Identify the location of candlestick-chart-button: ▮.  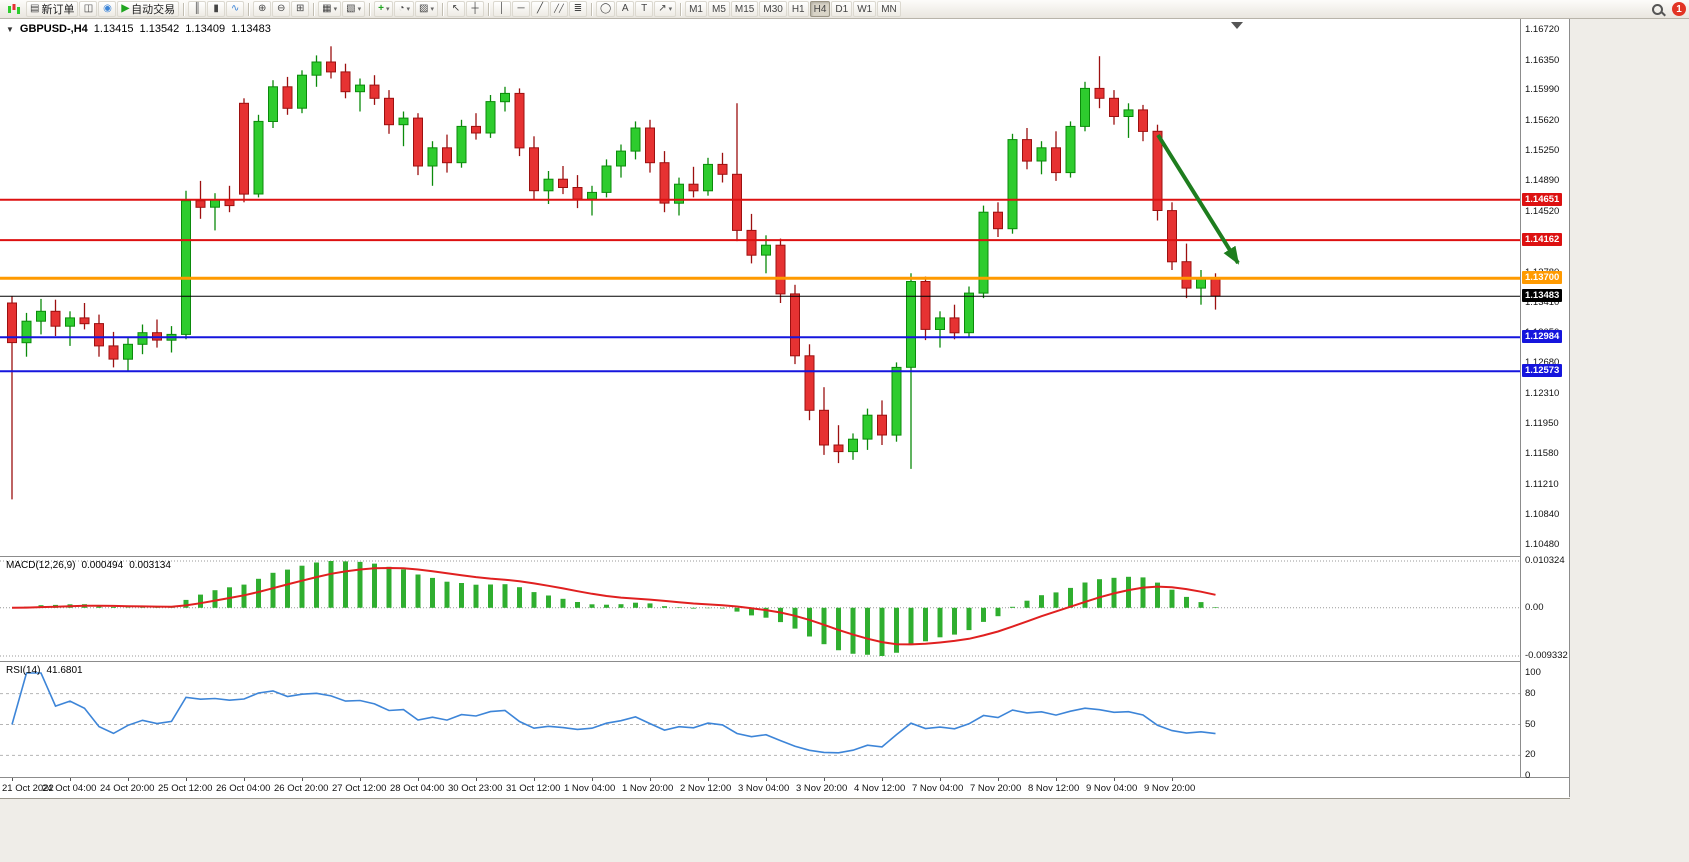
(216, 9).